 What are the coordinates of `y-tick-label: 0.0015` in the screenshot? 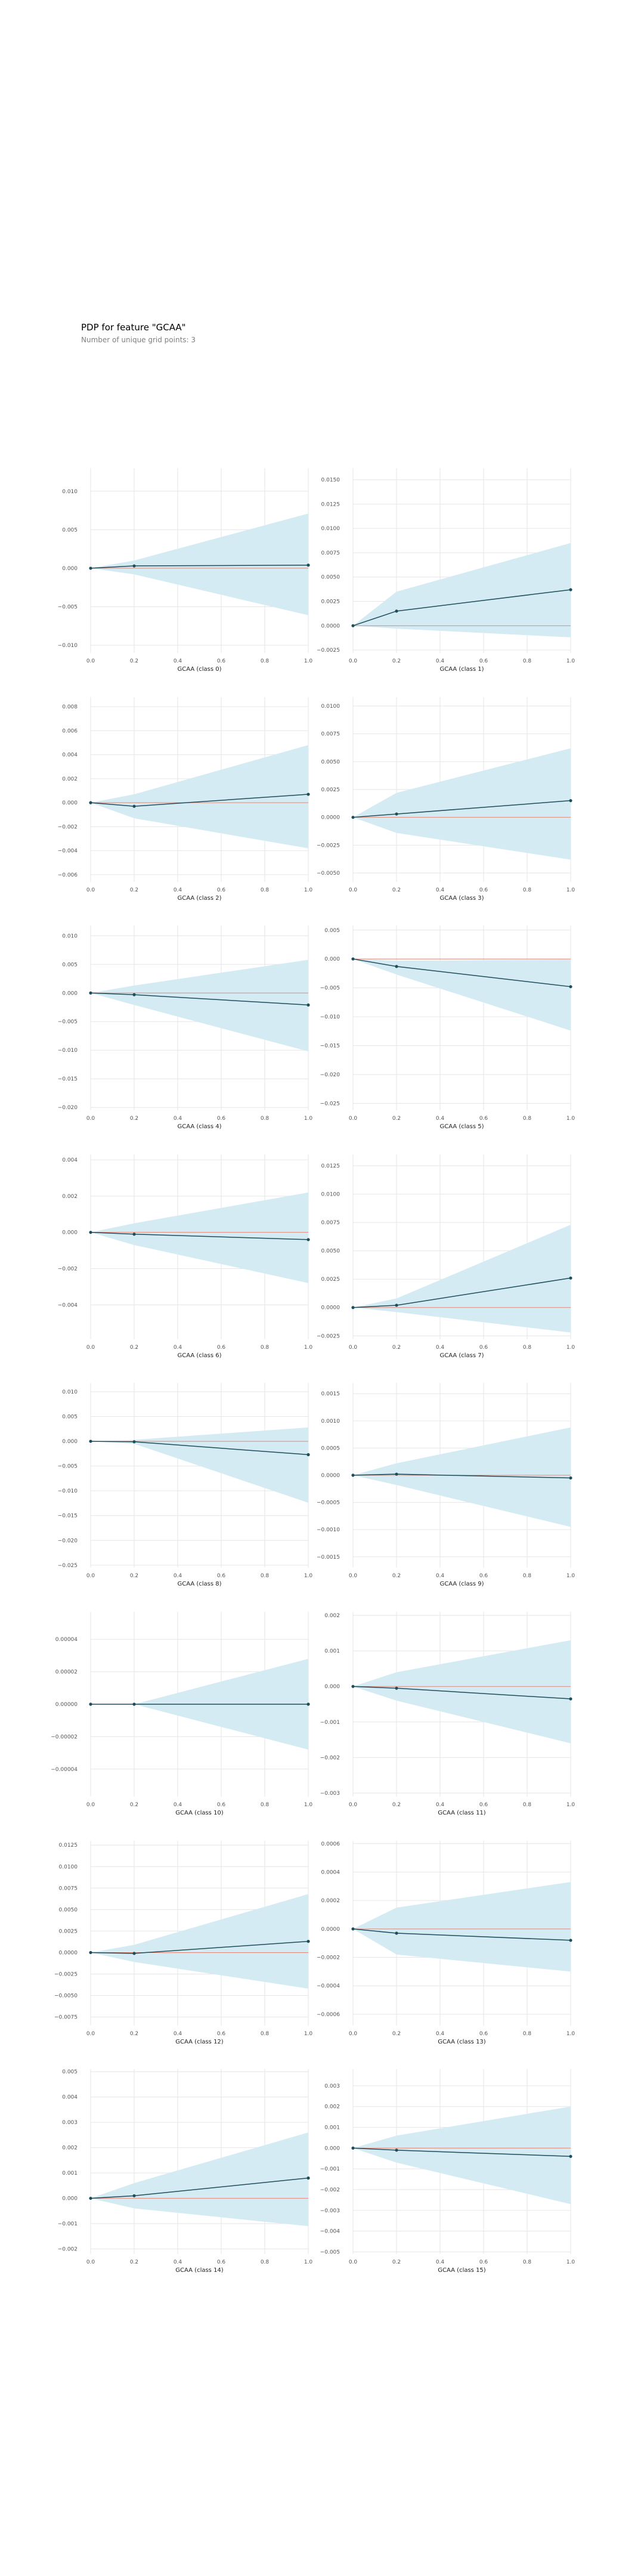 It's located at (331, 1394).